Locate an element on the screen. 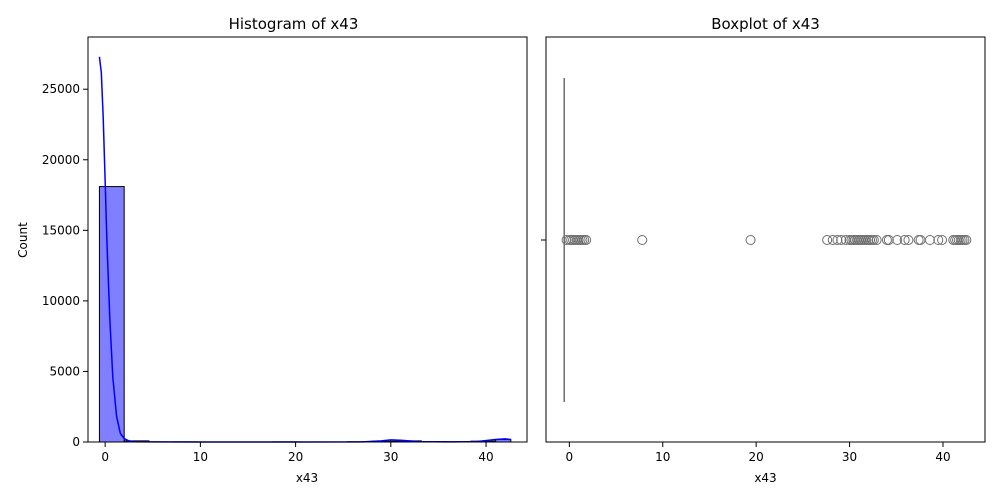 The image size is (1000, 500). boxplot-x-ticks: 0 10 20 30 40 is located at coordinates (758, 453).